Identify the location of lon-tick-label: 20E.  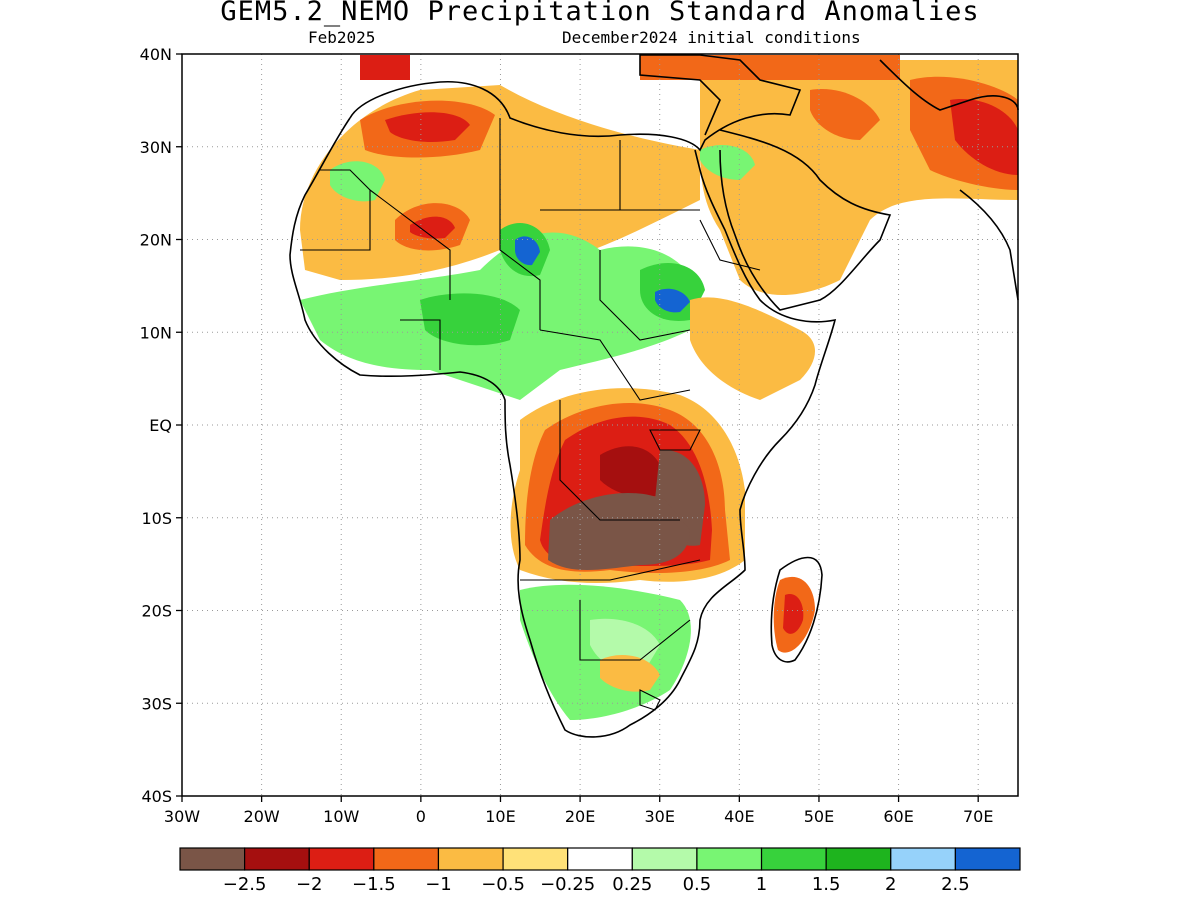
(580, 816).